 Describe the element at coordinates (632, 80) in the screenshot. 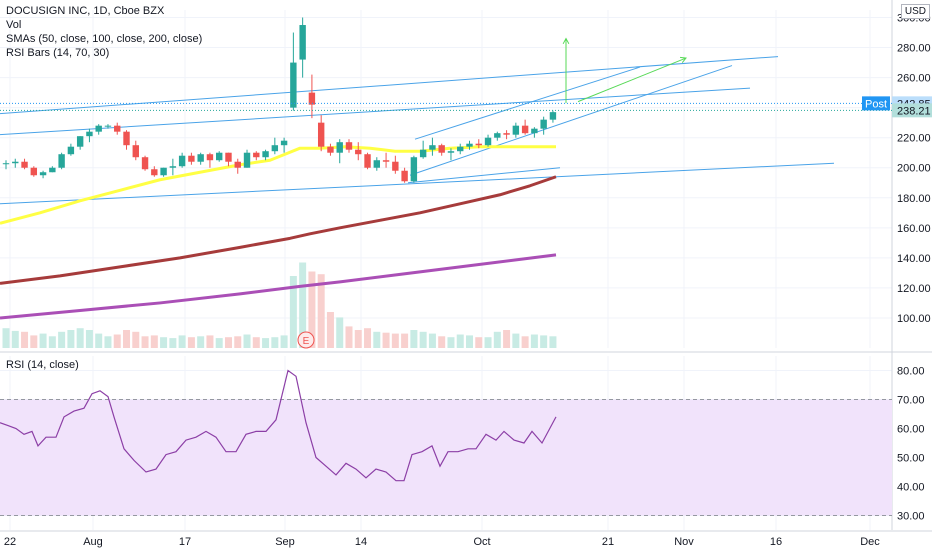

I see `projection-arrow` at that location.